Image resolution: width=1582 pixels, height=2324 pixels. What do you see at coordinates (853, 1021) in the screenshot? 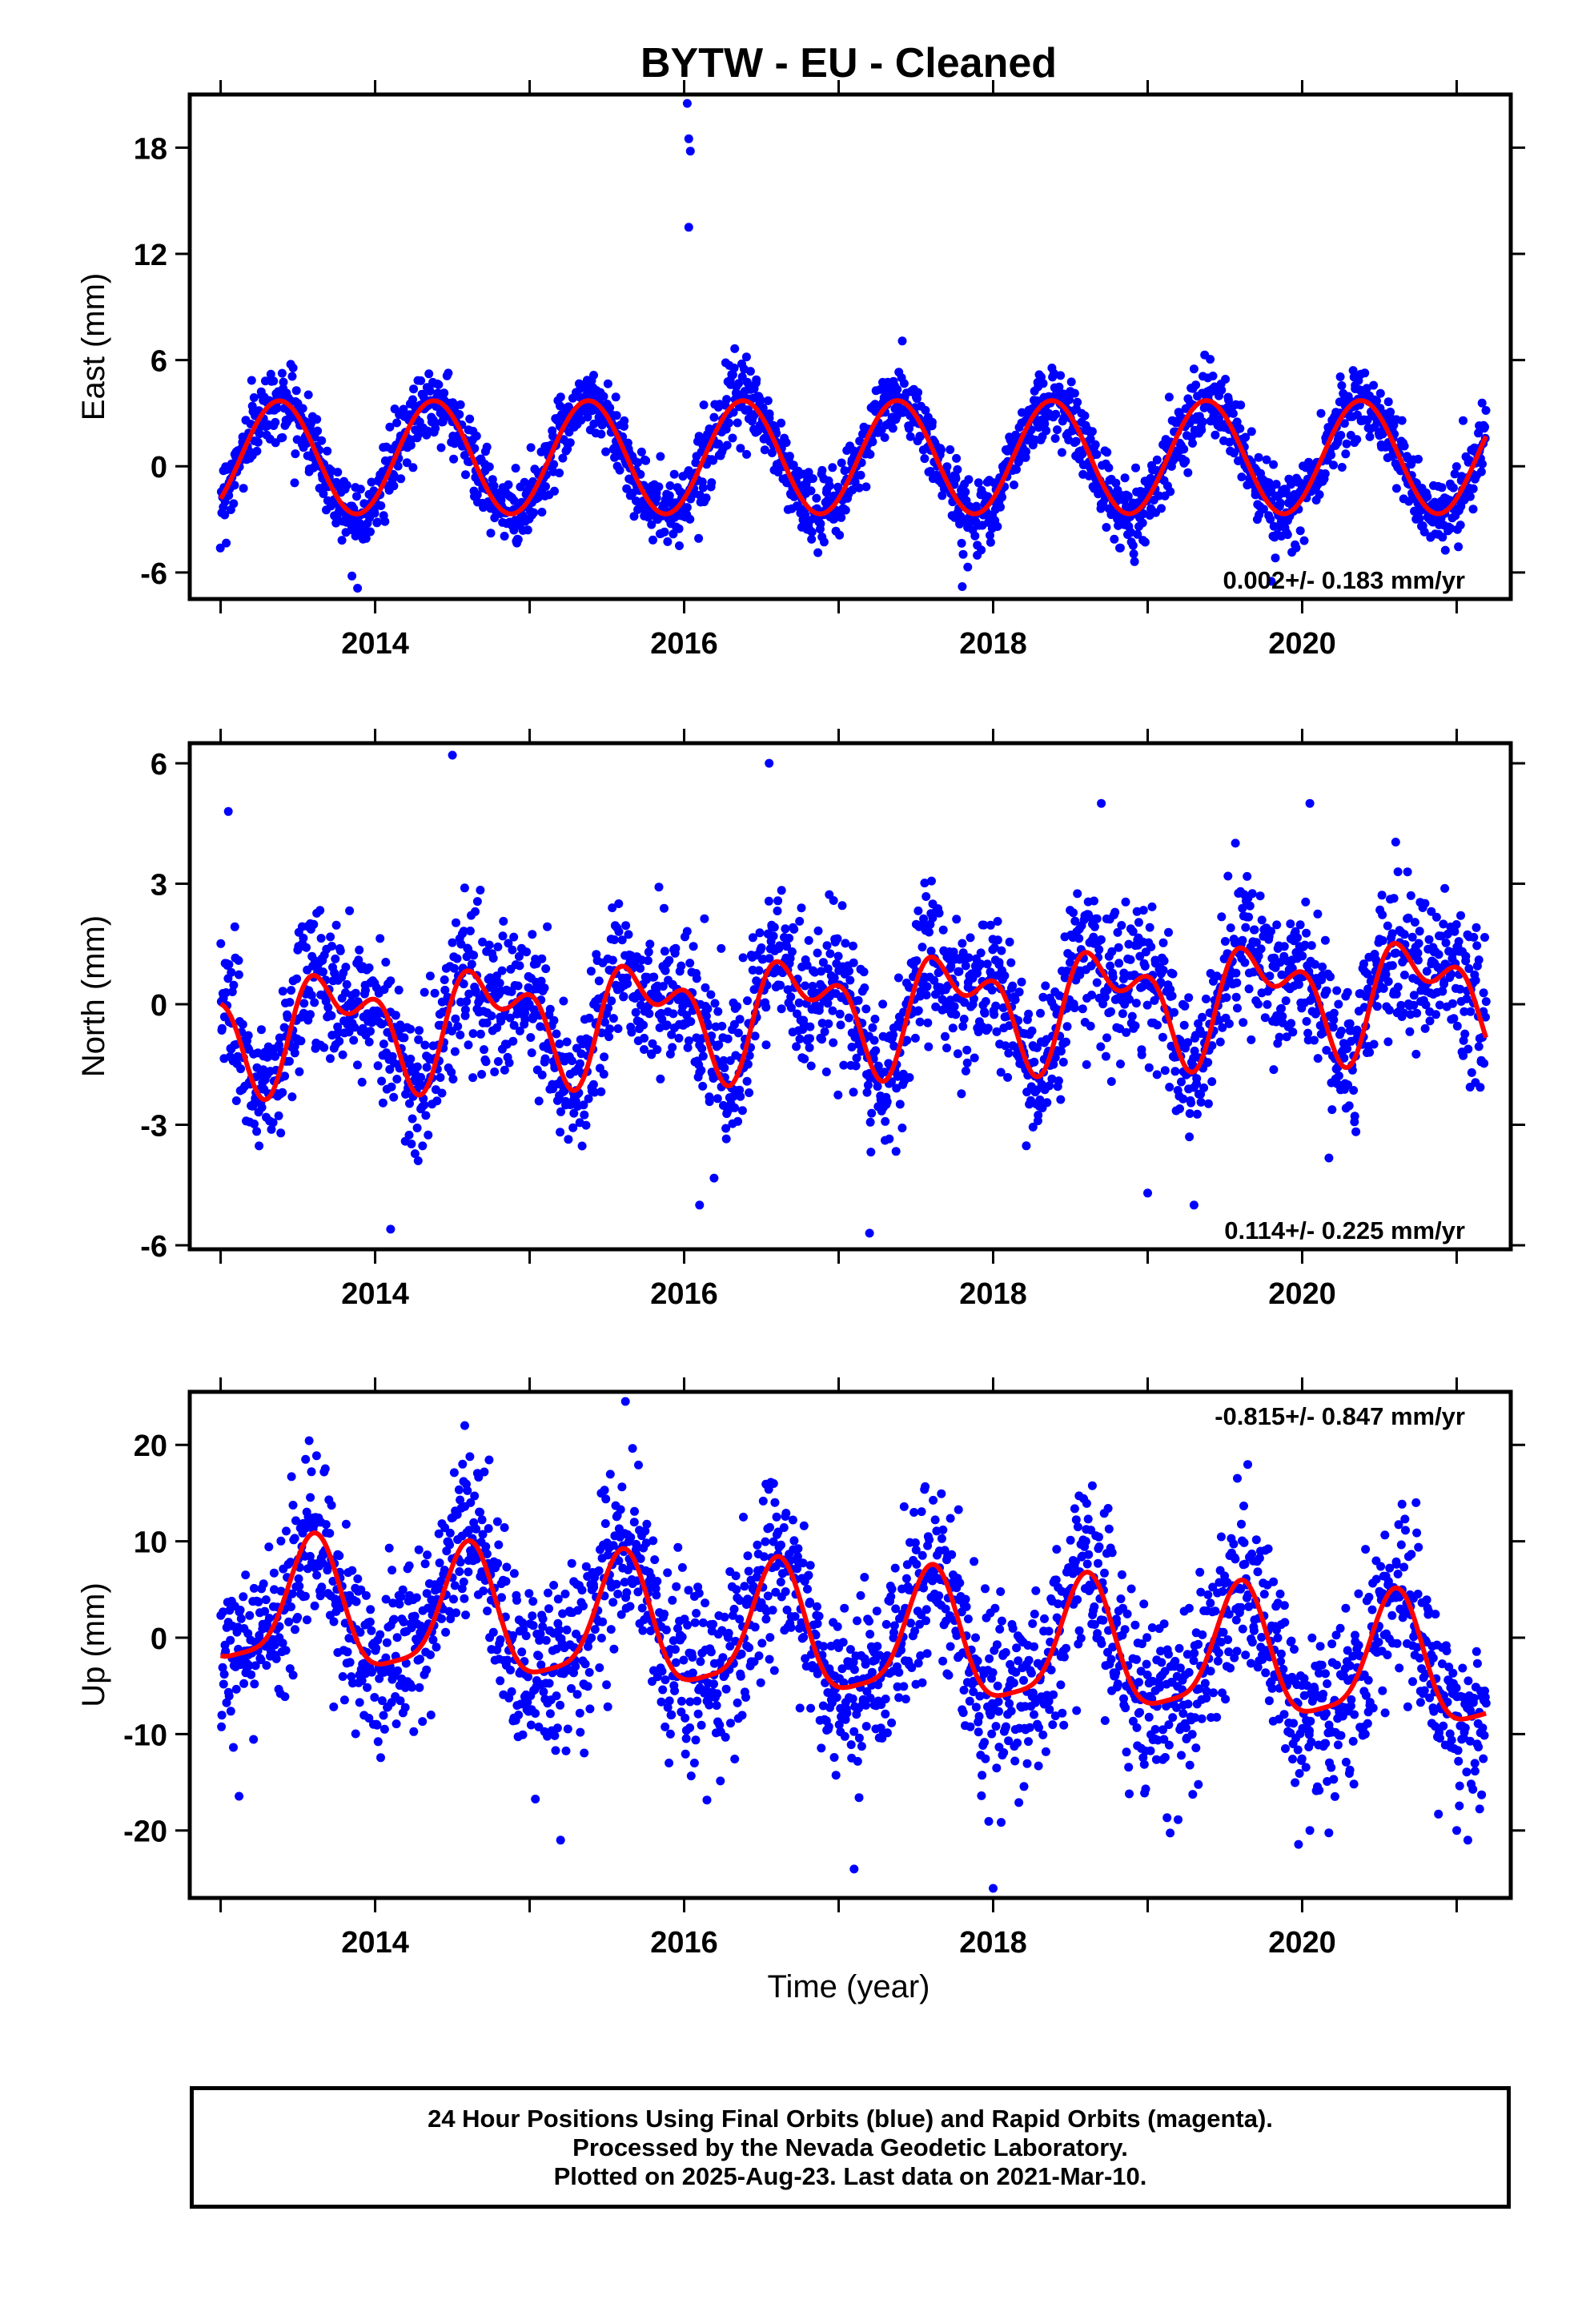
I see `model-fit-line` at bounding box center [853, 1021].